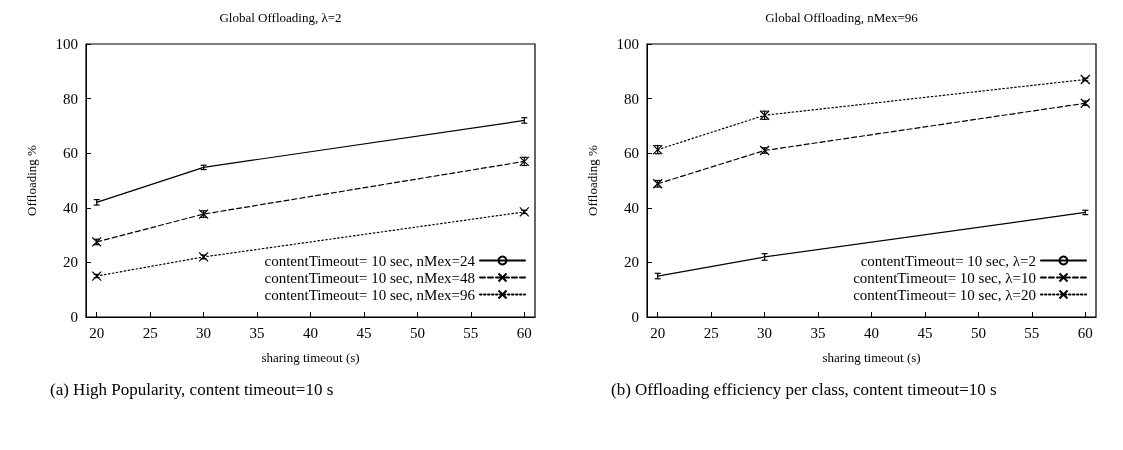 The height and width of the screenshot is (450, 1123). I want to click on legend-label: contentTimeout= 10 sec, nMex=48, so click(369, 277).